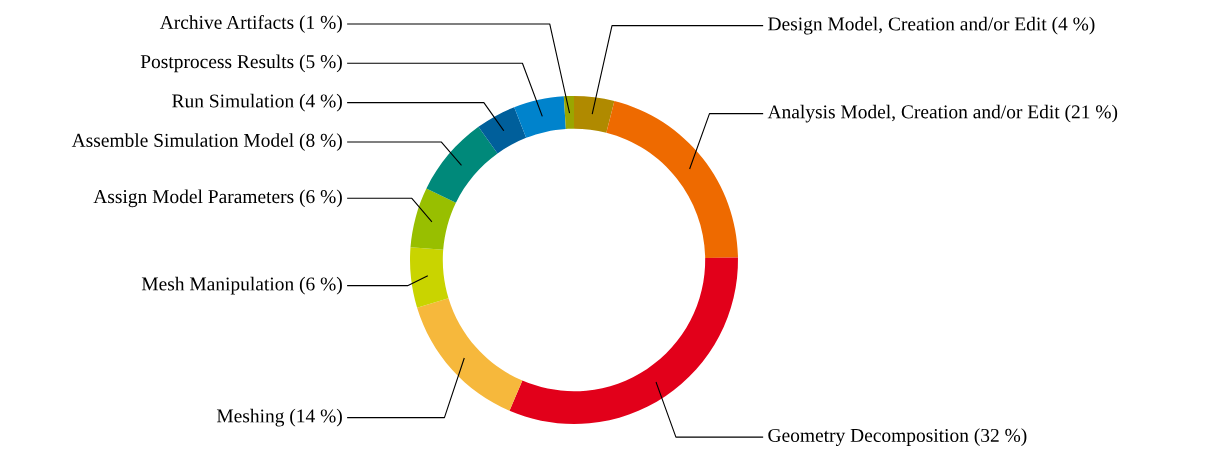 The width and height of the screenshot is (1219, 454). Describe the element at coordinates (206, 142) in the screenshot. I see `slice-label: Assemble Simulation Model (8 %)` at that location.